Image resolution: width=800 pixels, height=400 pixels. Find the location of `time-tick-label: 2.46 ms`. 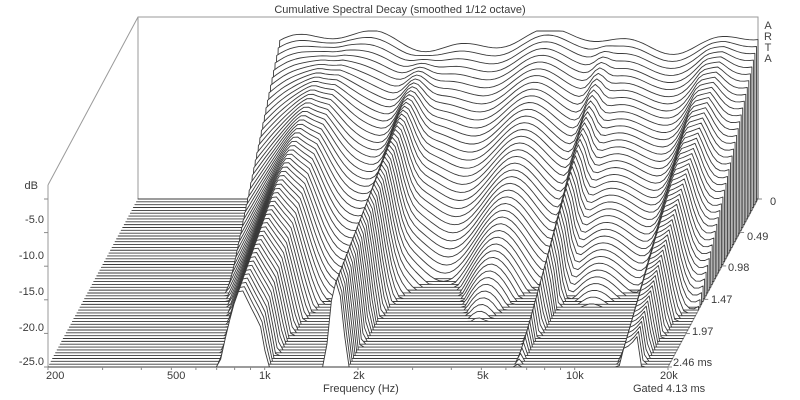

time-tick-label: 2.46 ms is located at coordinates (693, 363).